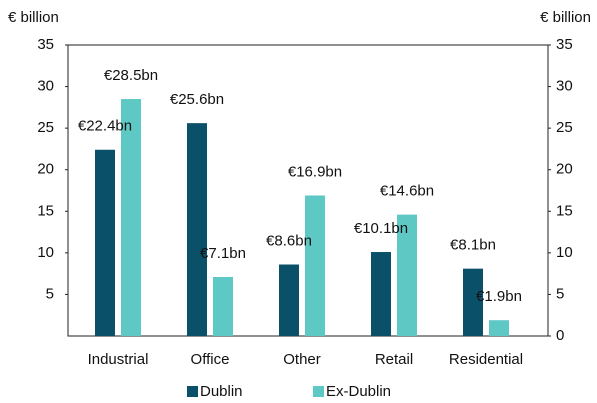 The height and width of the screenshot is (403, 597). Describe the element at coordinates (45, 169) in the screenshot. I see `y-tick-label: 20` at that location.